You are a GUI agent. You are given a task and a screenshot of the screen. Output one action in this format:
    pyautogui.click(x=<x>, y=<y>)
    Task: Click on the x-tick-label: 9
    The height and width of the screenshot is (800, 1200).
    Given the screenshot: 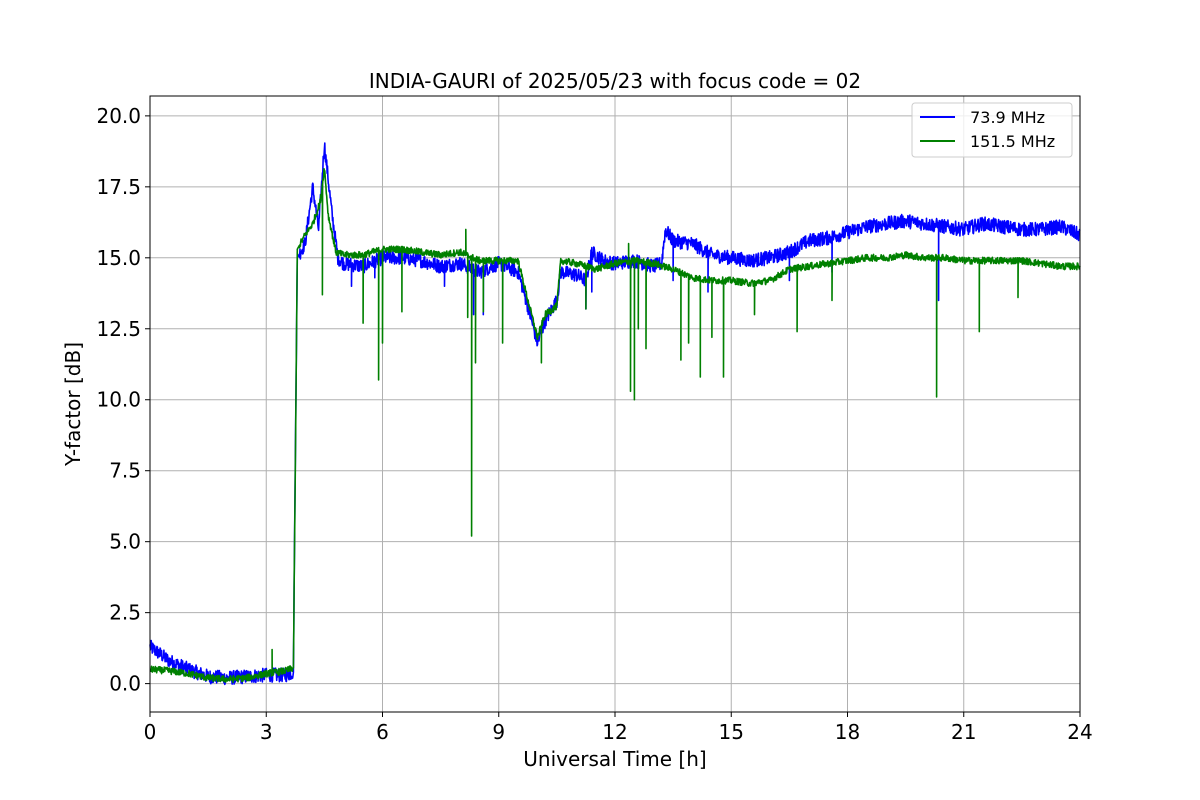 What is the action you would take?
    pyautogui.click(x=498, y=732)
    